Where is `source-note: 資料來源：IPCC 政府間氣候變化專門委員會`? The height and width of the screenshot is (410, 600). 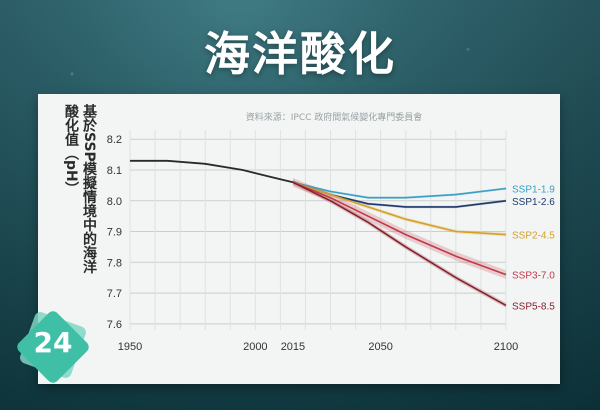
source-note: 資料來源：IPCC 政府間氣候變化專門委員會 is located at coordinates (334, 118).